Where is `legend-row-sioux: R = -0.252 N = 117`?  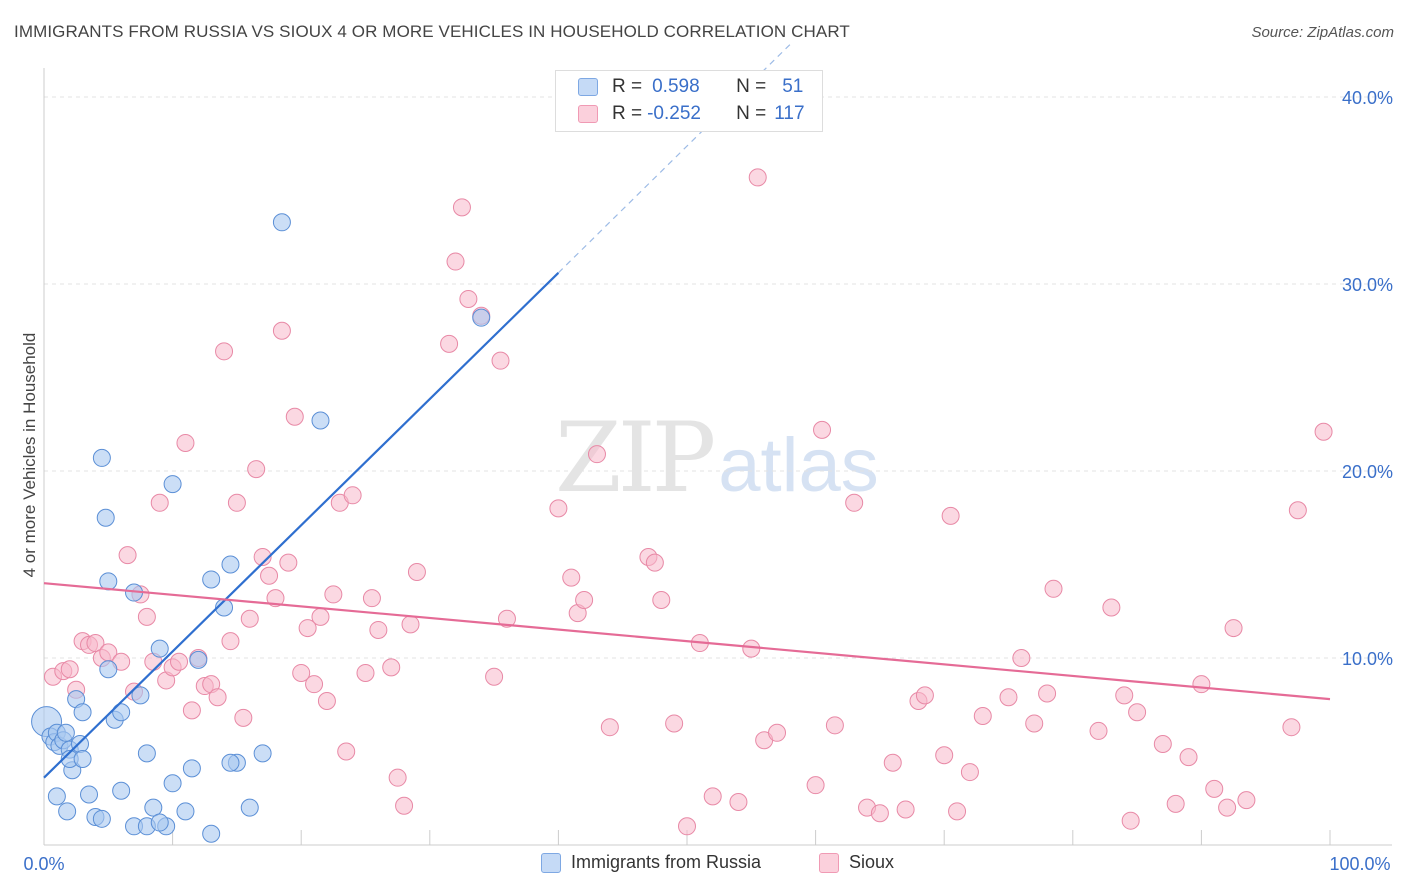
legend-row-sioux: R = -0.252 N = 117 is located at coordinates (691, 114).